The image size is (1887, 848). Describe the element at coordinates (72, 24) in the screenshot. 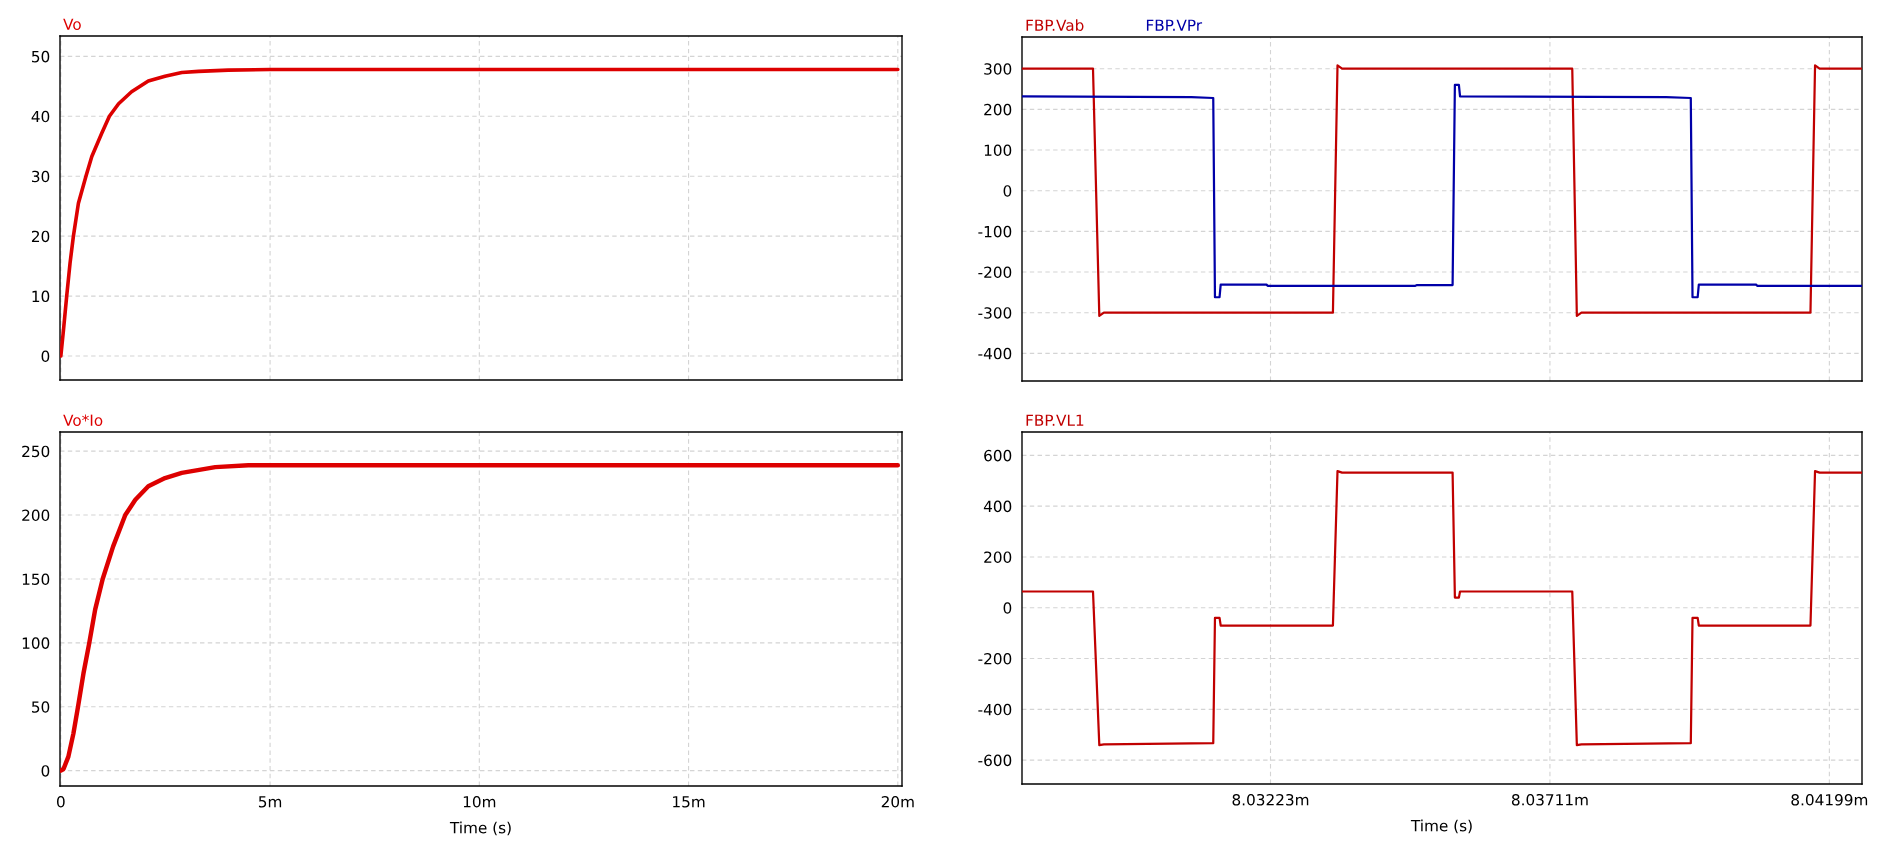

I see `text: Vo` at that location.